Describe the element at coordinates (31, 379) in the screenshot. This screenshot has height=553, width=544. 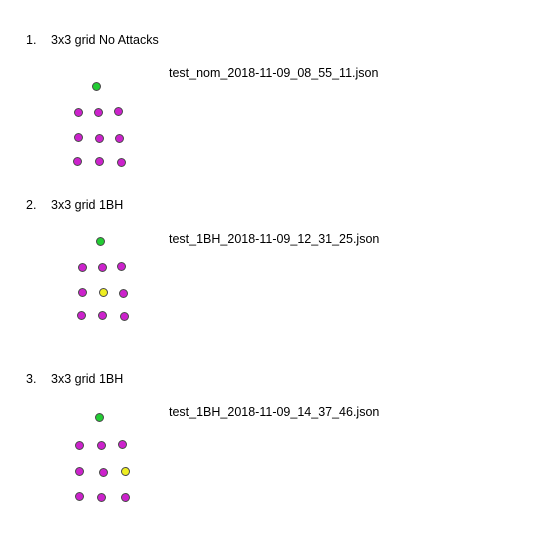
I see `item-number: 3.` at that location.